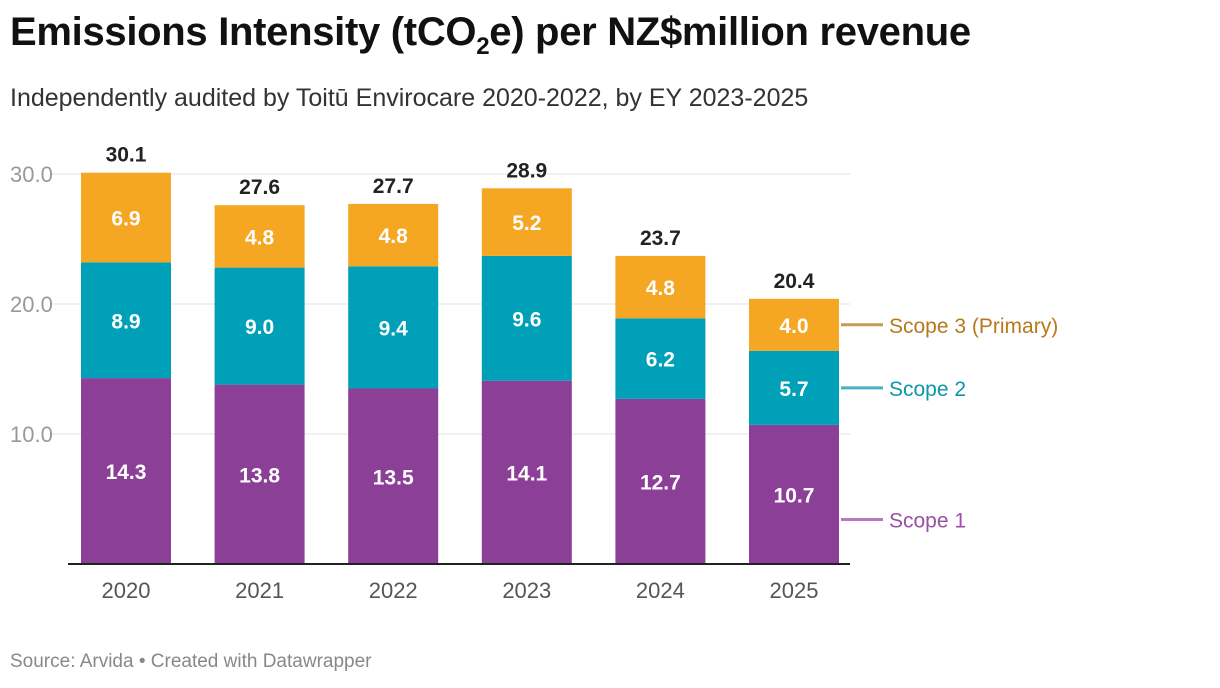  I want to click on y-tick-label: 30.0, so click(31, 174).